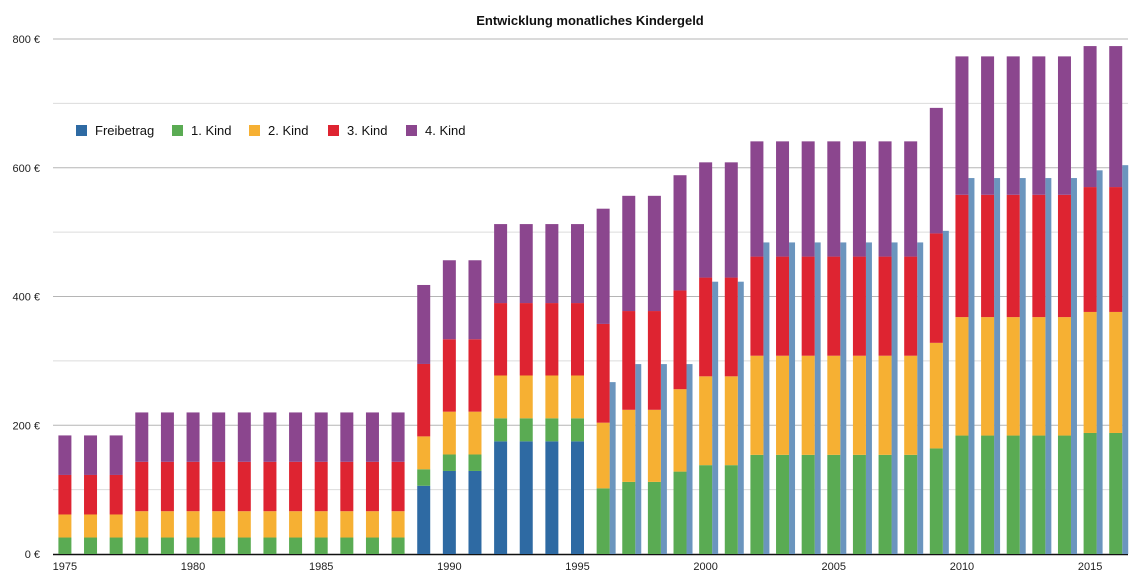 The width and height of the screenshot is (1148, 588). Describe the element at coordinates (885, 199) in the screenshot. I see `bar-4-kind-2007` at that location.